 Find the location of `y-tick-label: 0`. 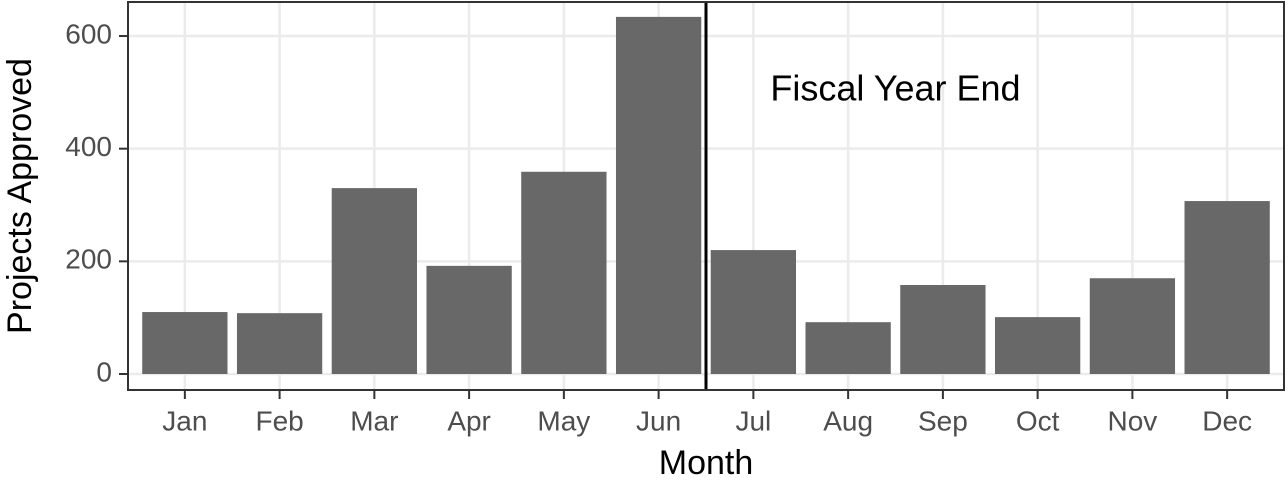

y-tick-label: 0 is located at coordinates (104, 371).